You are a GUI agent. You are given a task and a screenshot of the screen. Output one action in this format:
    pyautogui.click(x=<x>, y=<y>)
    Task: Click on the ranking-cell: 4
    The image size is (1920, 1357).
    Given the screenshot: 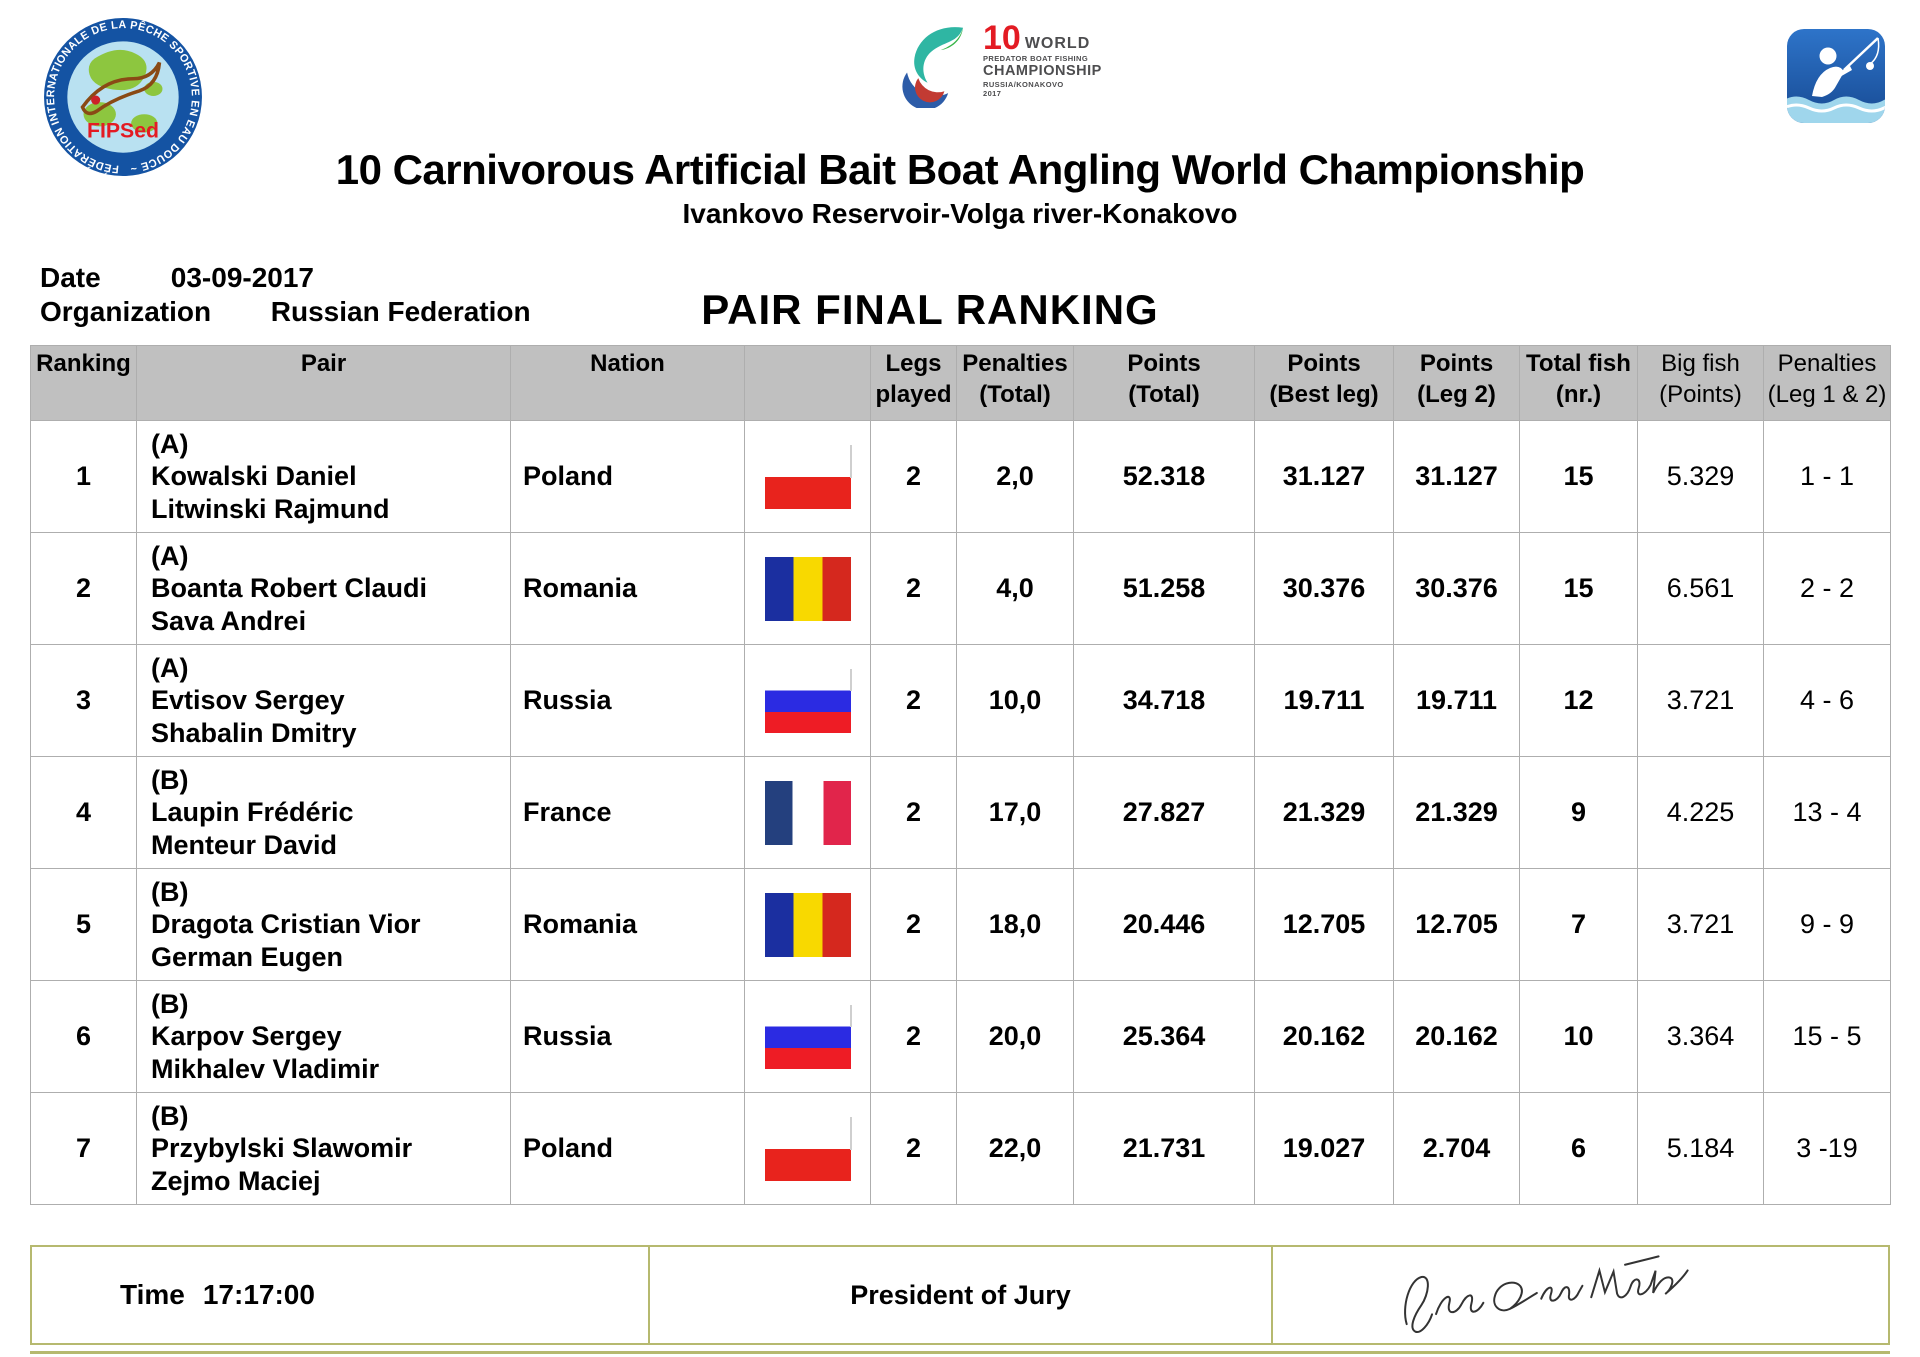 What is the action you would take?
    pyautogui.click(x=83, y=812)
    